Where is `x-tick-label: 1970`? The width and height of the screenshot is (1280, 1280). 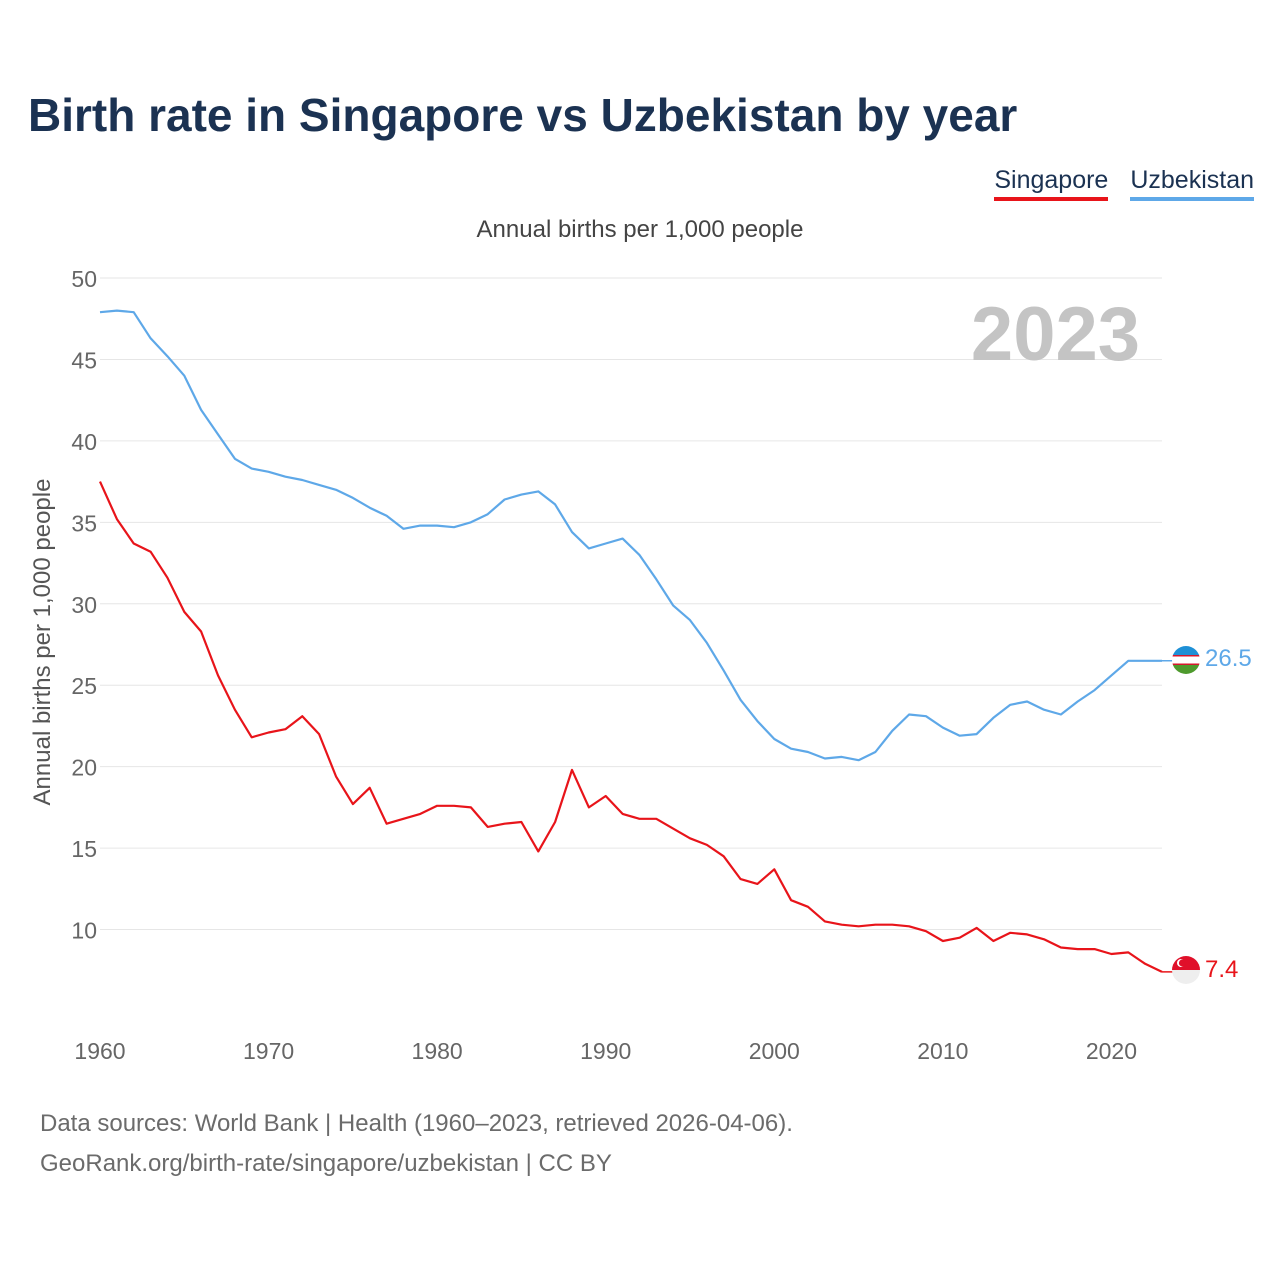
x-tick-label: 1970 is located at coordinates (268, 1051).